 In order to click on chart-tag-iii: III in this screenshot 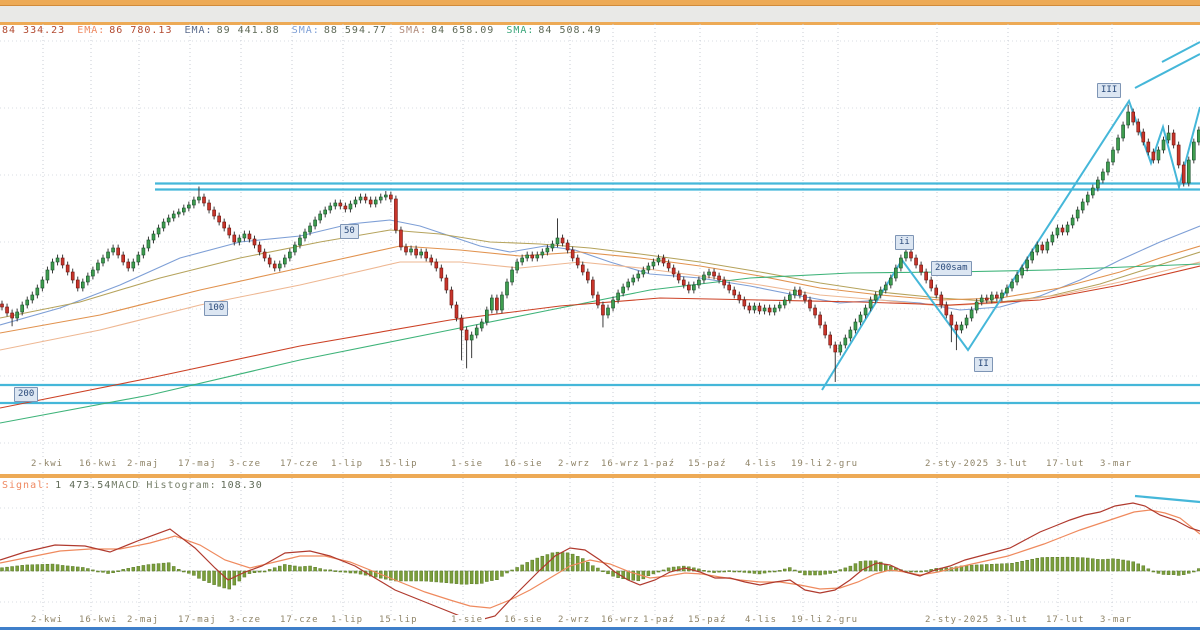, I will do `click(1109, 90)`.